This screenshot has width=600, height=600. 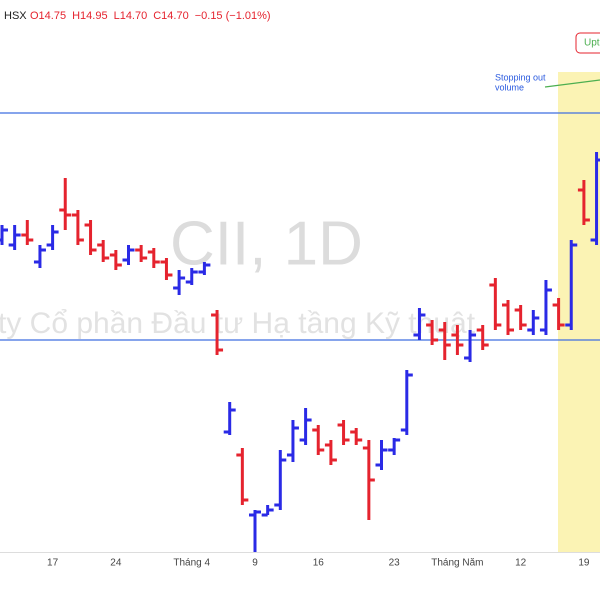 I want to click on badge-text: Upth, so click(x=592, y=43).